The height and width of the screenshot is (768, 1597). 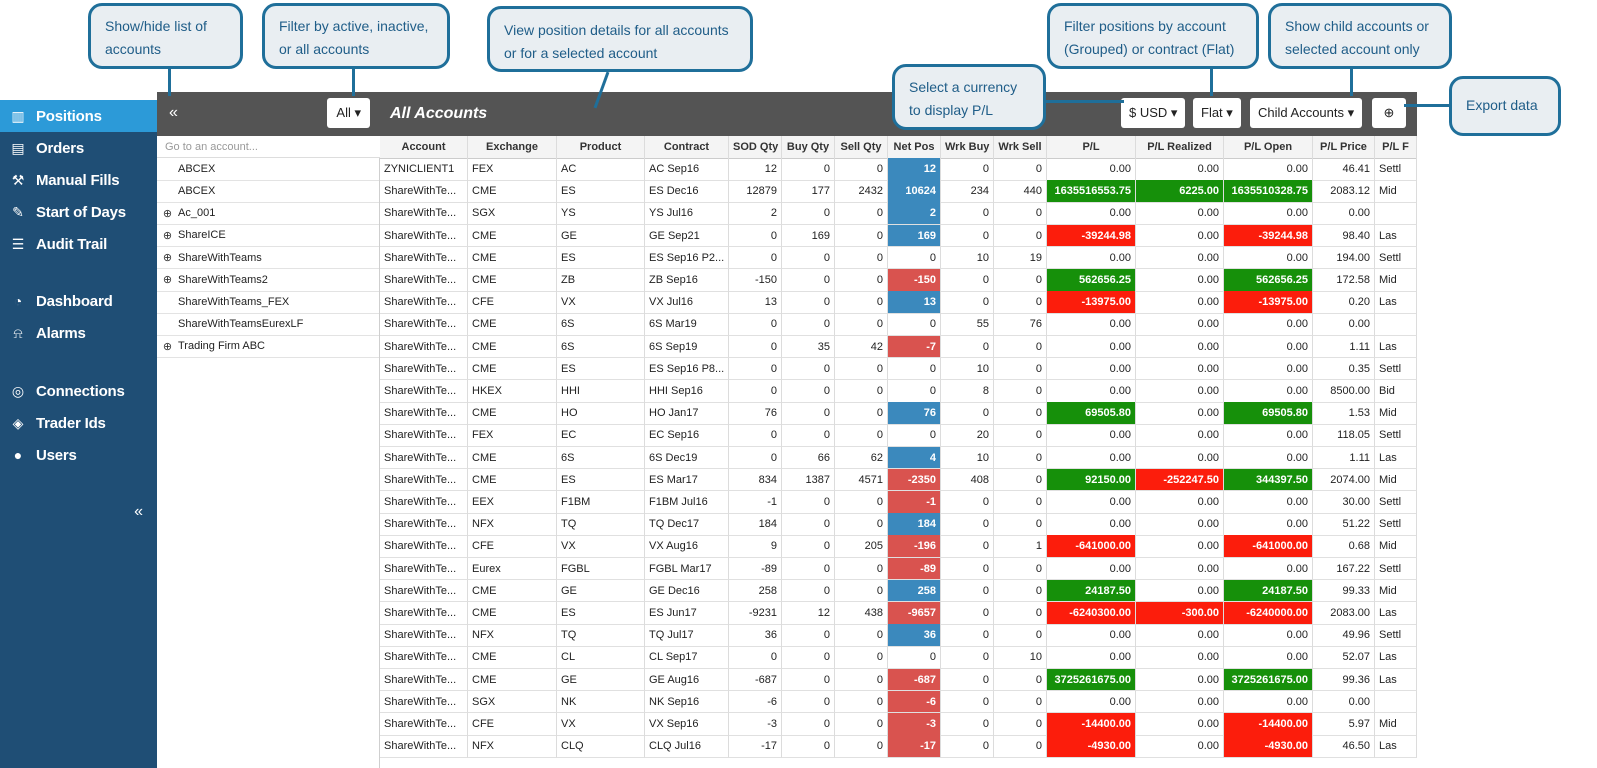 I want to click on buy-qty-cell: 1387, so click(x=808, y=480).